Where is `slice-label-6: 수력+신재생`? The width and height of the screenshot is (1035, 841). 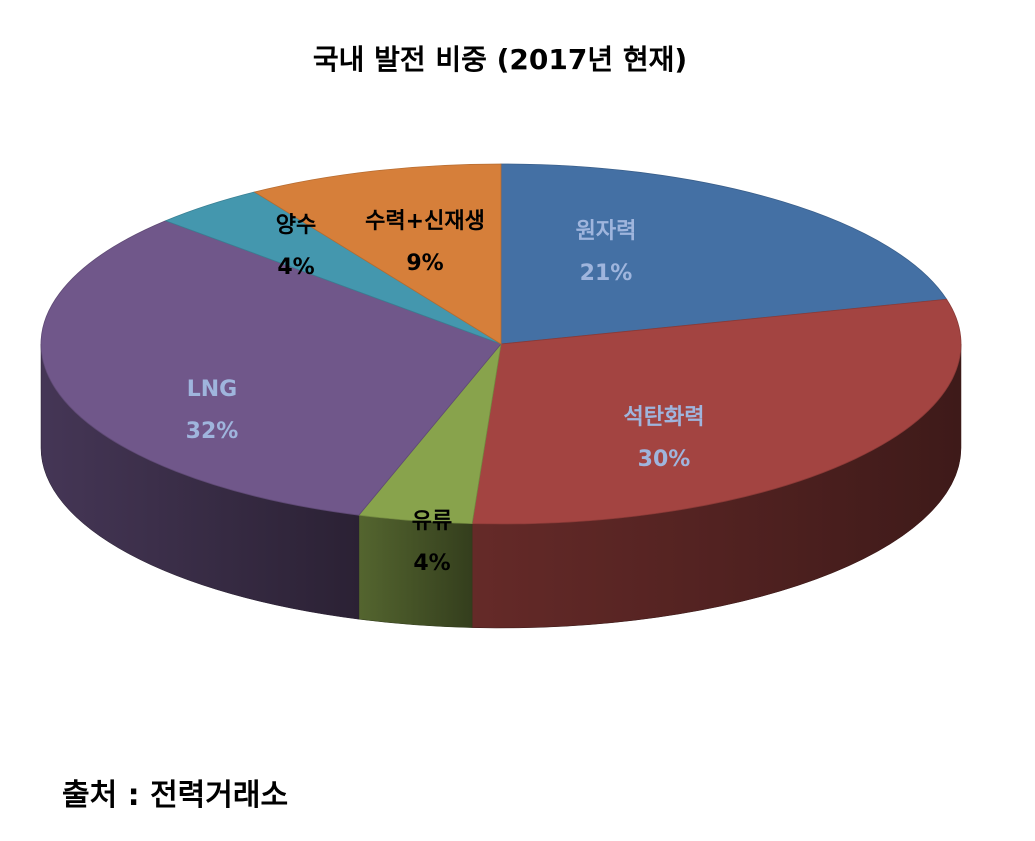
slice-label-6: 수력+신재생 is located at coordinates (425, 221).